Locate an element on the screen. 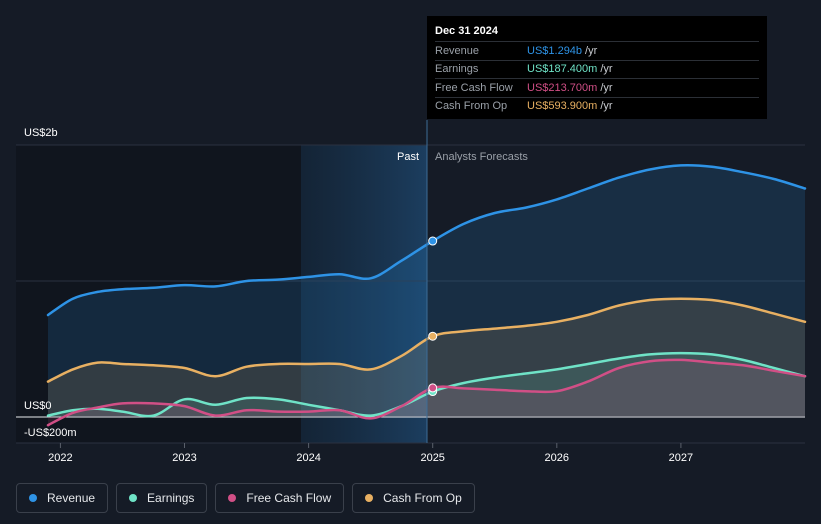 The image size is (821, 524). tooltip-value: US$1.294b is located at coordinates (555, 50).